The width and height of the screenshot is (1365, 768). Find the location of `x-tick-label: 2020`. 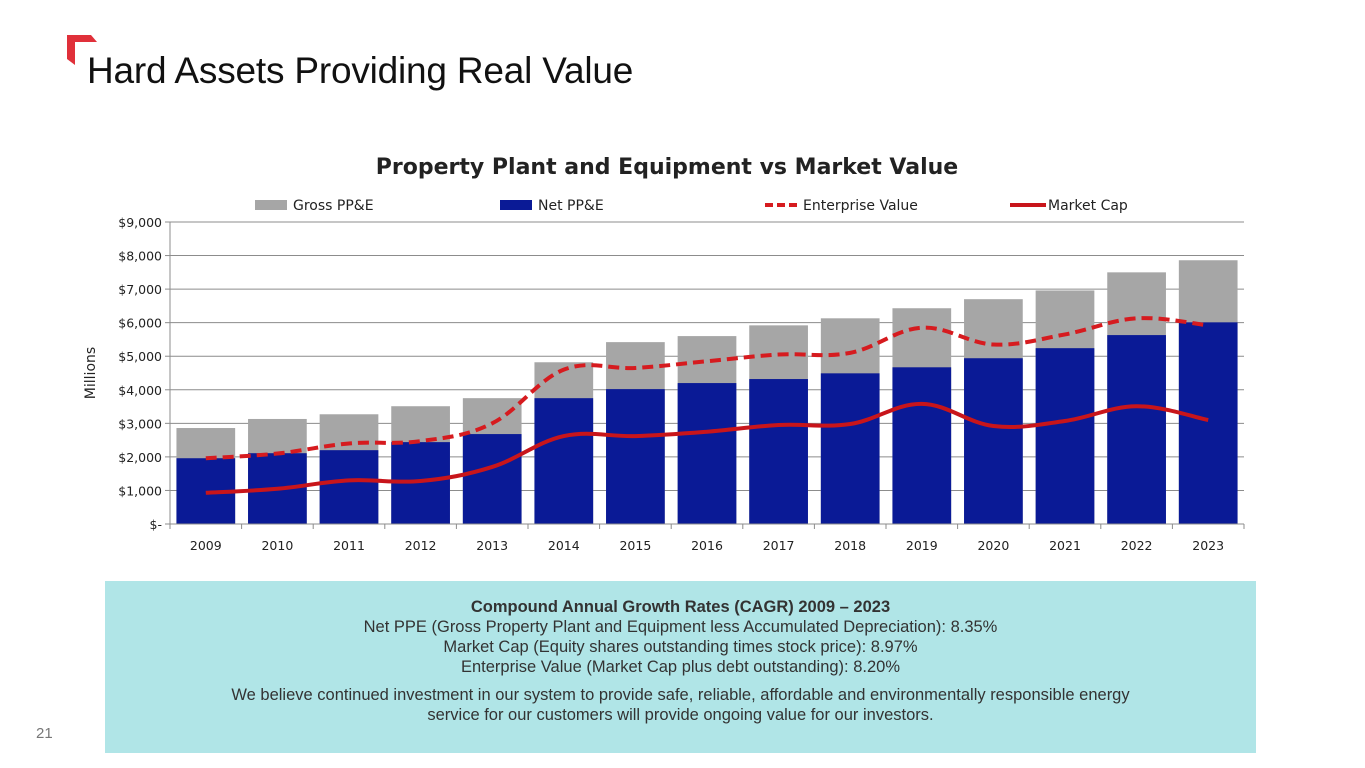

x-tick-label: 2020 is located at coordinates (993, 545).